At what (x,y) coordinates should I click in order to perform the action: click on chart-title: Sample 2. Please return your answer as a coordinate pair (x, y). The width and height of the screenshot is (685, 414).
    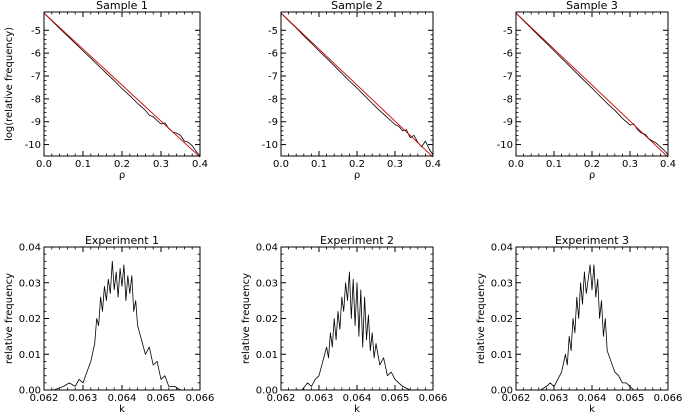
    Looking at the image, I should click on (357, 6).